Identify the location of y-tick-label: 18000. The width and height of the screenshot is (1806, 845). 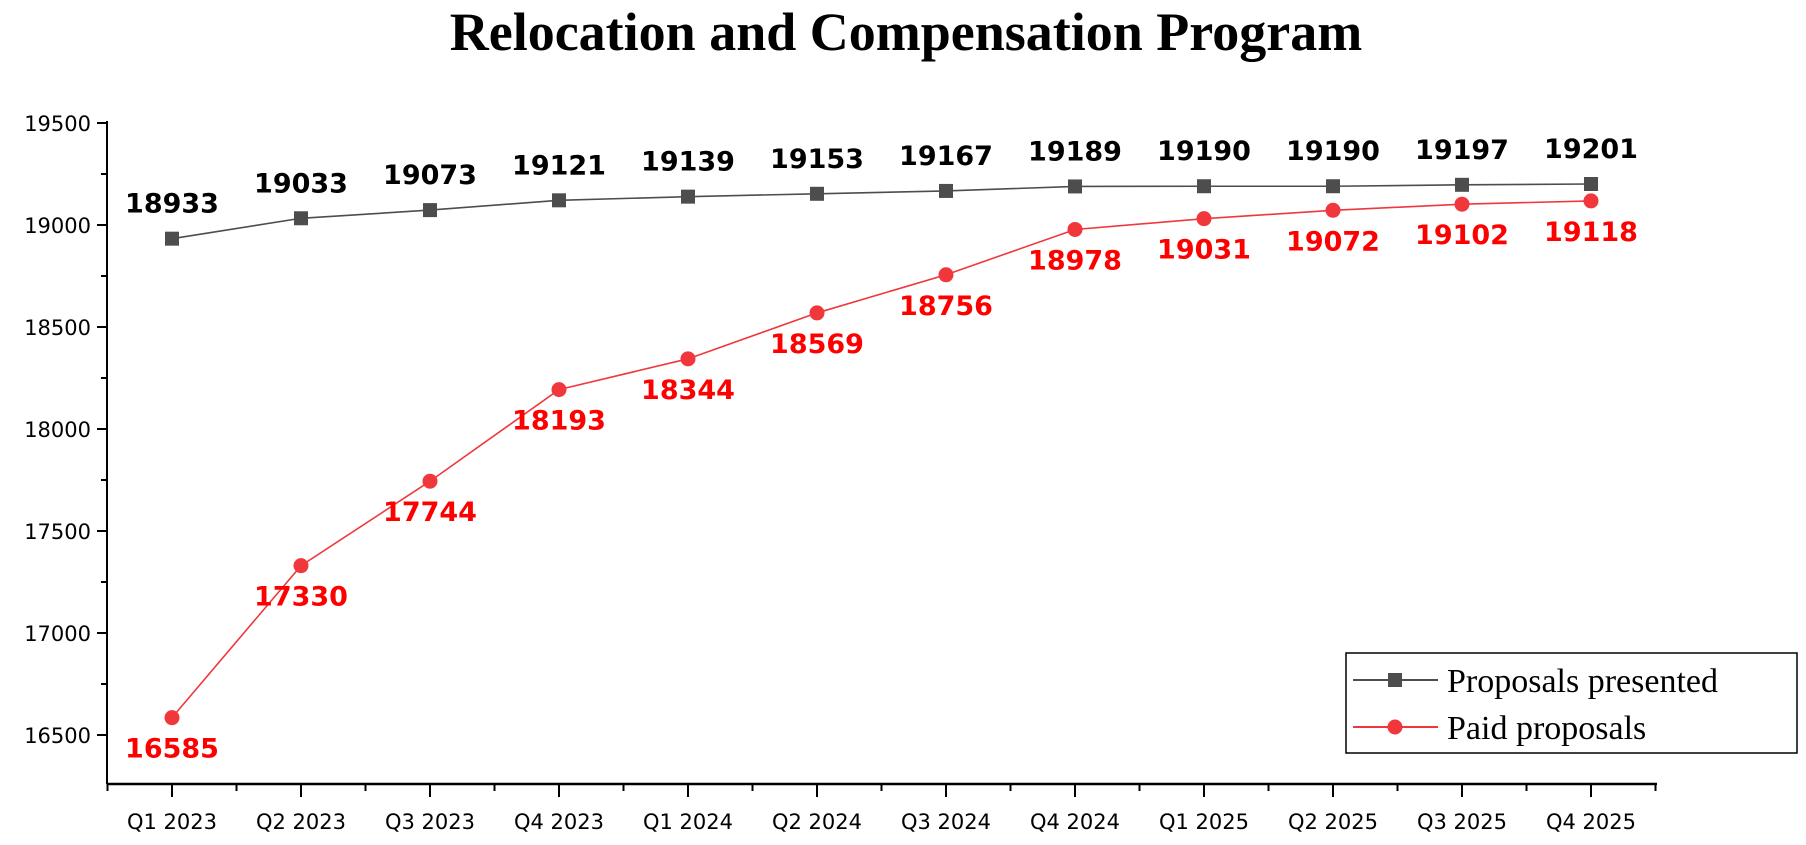
(57, 430).